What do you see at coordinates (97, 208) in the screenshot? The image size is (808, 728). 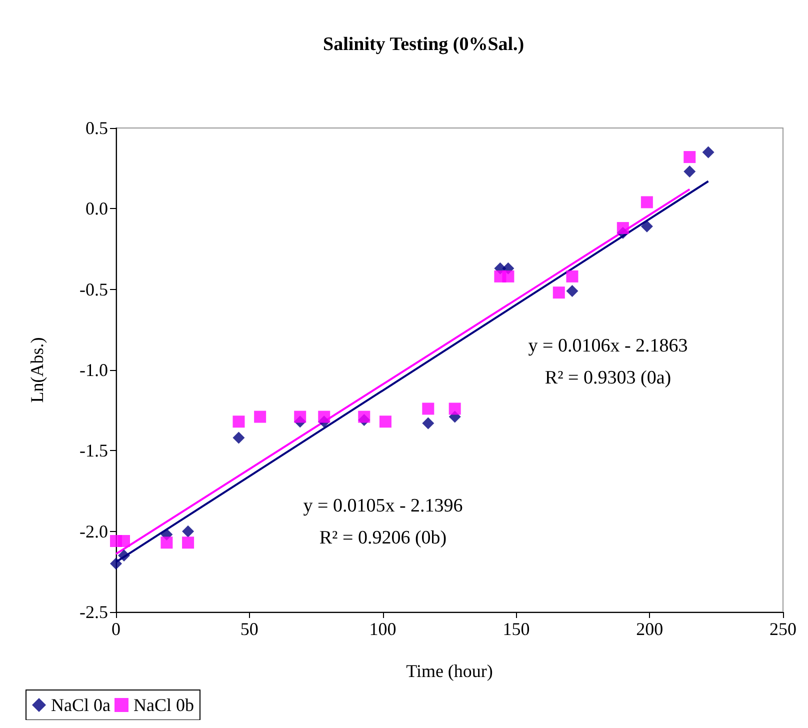 I see `y-tick-label: 0.0` at bounding box center [97, 208].